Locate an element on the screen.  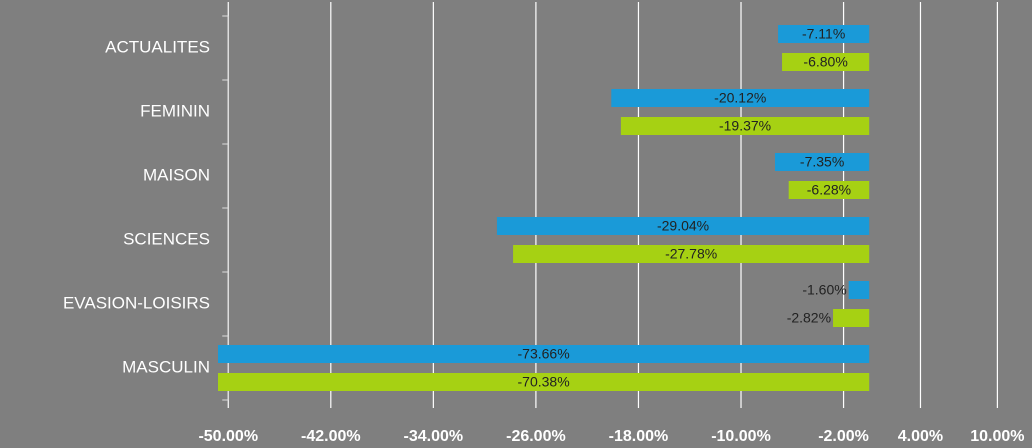
value-label: -1.60% is located at coordinates (824, 290).